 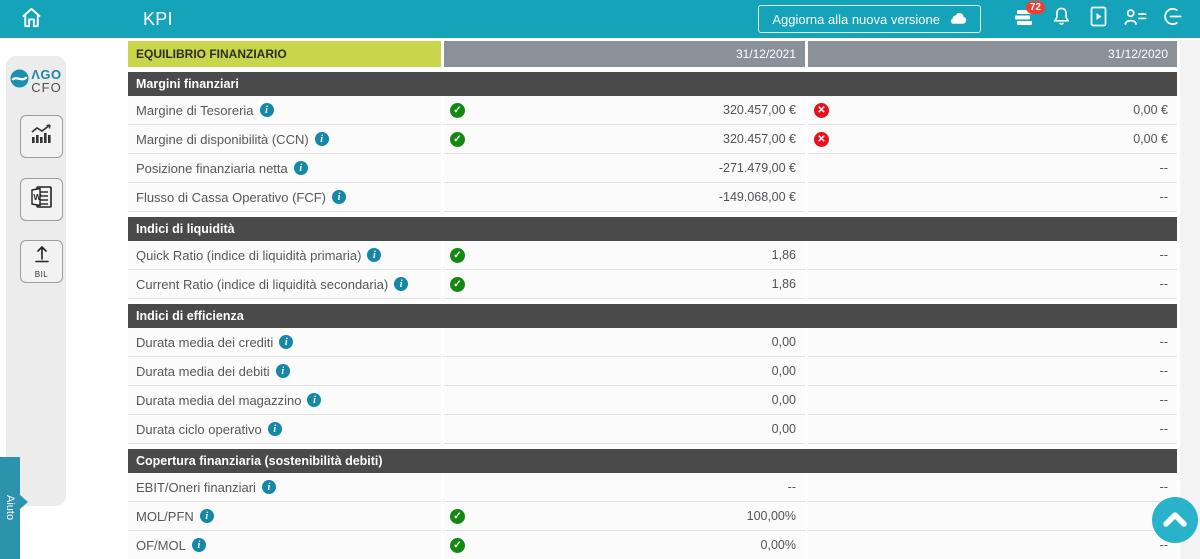 I want to click on ledger-button: 72, so click(x=1028, y=16).